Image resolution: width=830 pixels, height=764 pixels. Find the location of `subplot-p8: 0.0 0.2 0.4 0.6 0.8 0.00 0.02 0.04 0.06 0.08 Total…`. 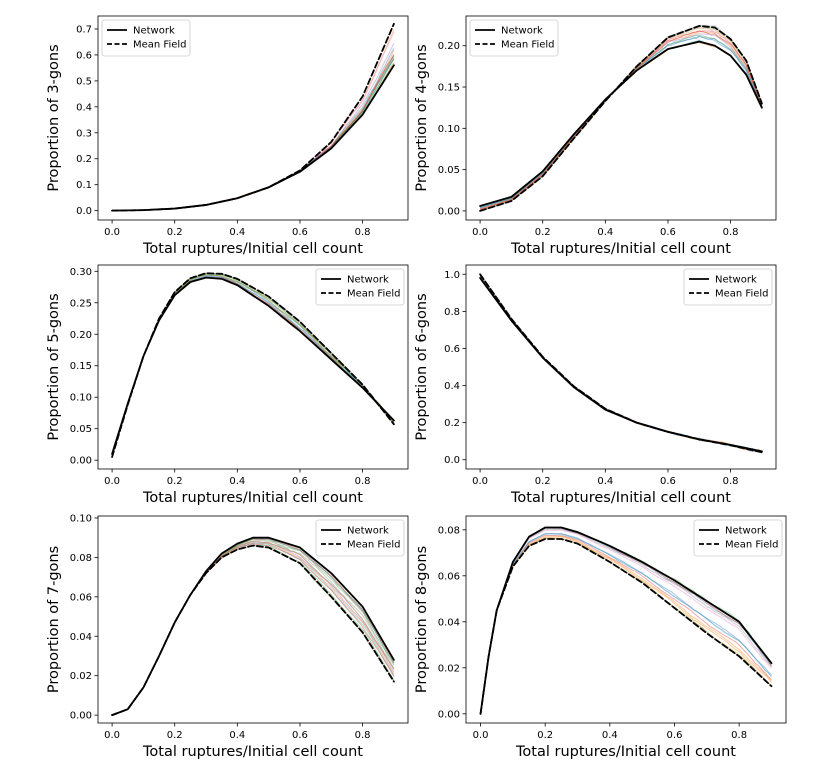

subplot-p8: 0.0 0.2 0.4 0.6 0.8 0.00 0.02 0.04 0.06 0.08 Total… is located at coordinates (600, 637).